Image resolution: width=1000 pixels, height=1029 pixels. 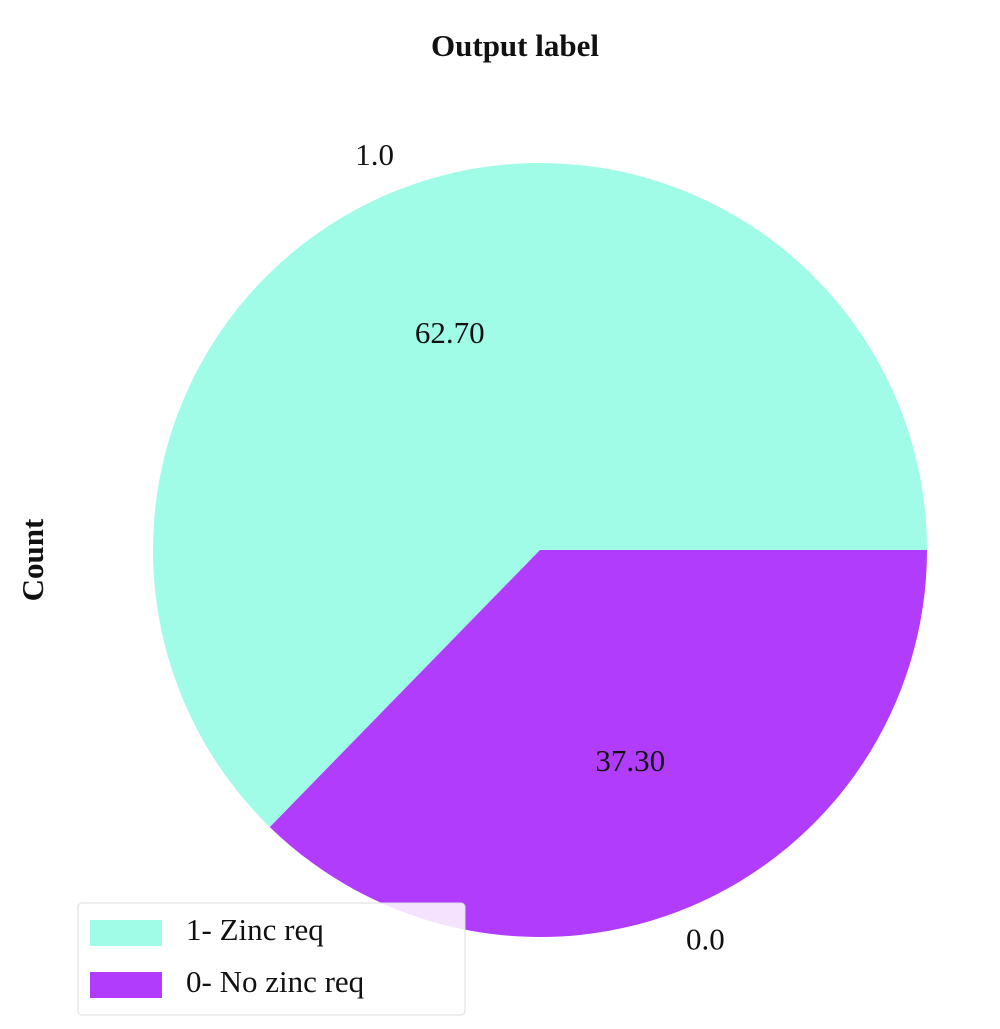 What do you see at coordinates (275, 981) in the screenshot?
I see `legend-label: 0- No zinc req` at bounding box center [275, 981].